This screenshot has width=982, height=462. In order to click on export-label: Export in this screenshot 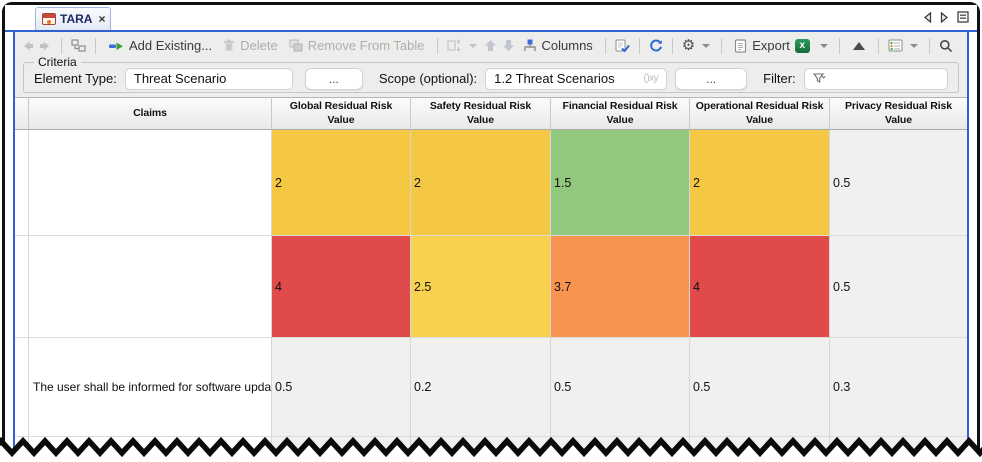, I will do `click(771, 45)`.